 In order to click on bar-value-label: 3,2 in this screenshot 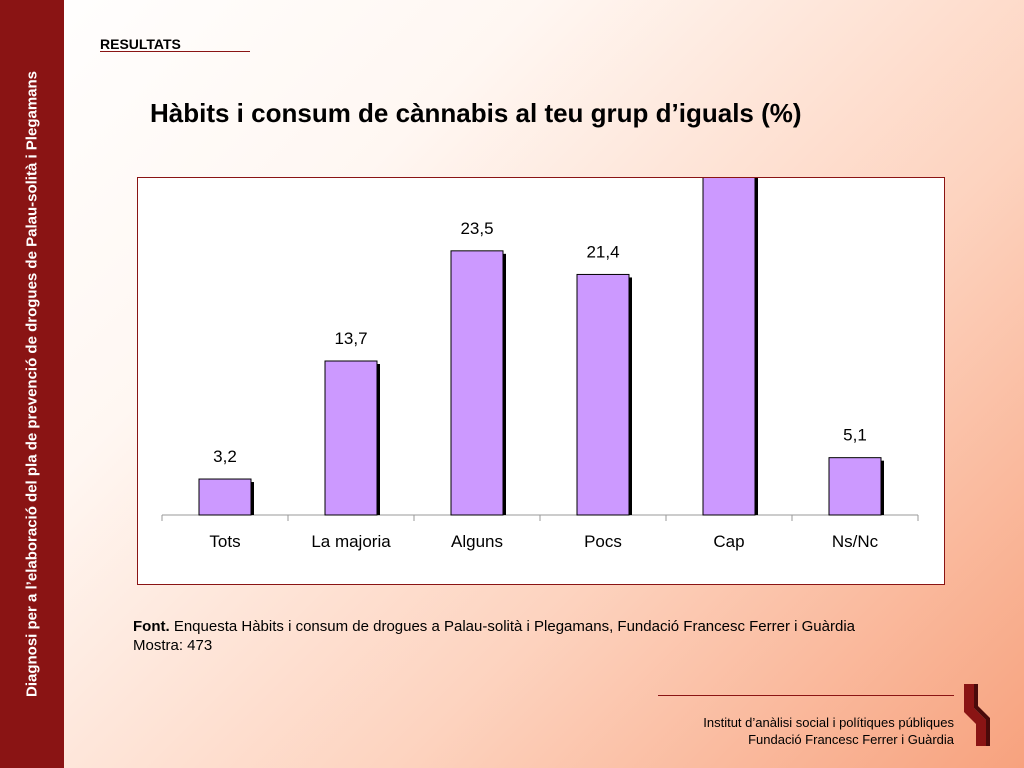, I will do `click(225, 456)`.